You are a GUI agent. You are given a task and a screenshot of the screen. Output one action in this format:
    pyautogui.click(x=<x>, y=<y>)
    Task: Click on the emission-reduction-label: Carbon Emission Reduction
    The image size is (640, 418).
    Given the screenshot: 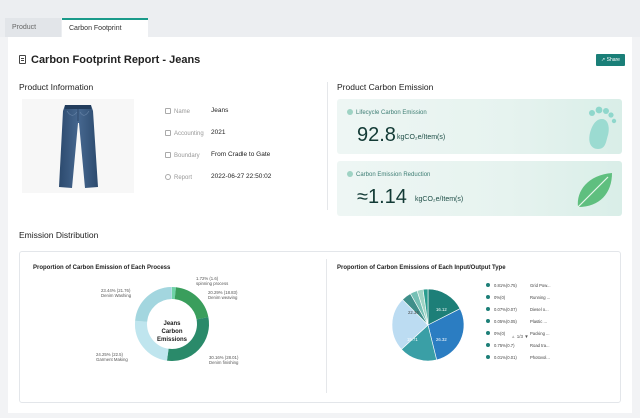 What is the action you would take?
    pyautogui.click(x=388, y=174)
    